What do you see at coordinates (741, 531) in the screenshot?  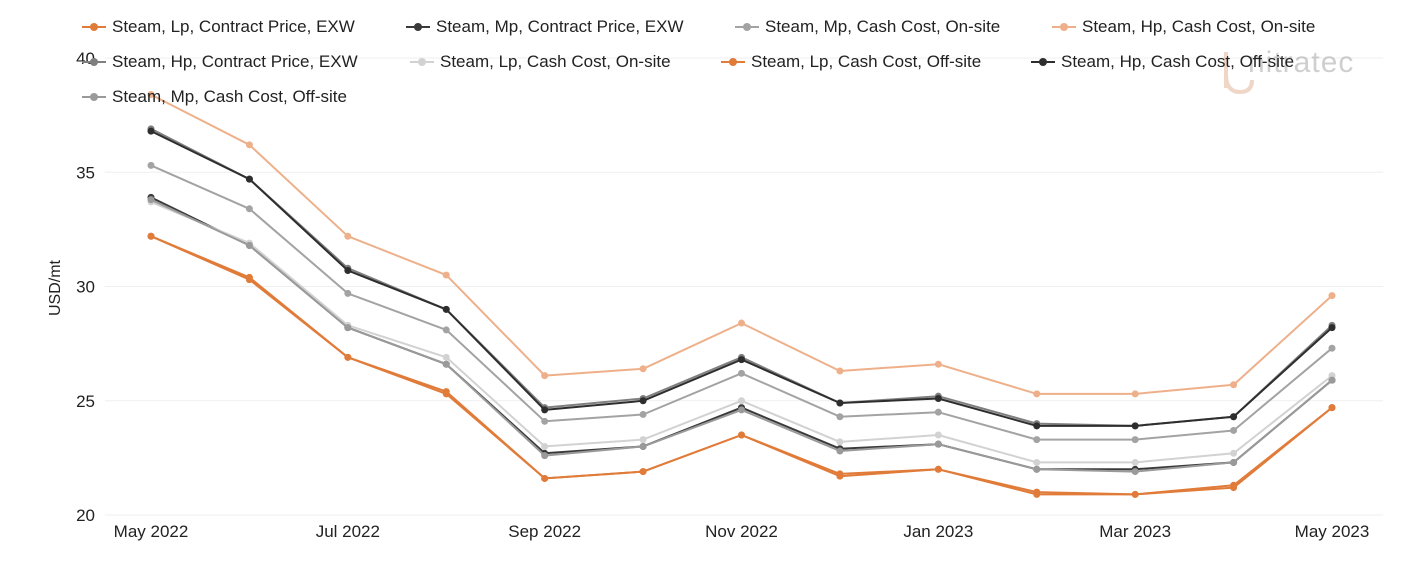 I see `x-tick-label: Nov 2022` at bounding box center [741, 531].